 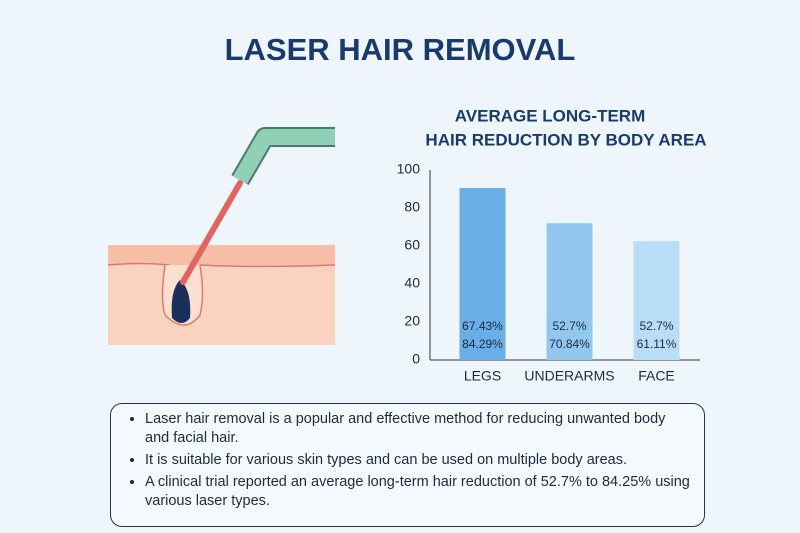 What do you see at coordinates (221, 256) in the screenshot?
I see `skin-top` at bounding box center [221, 256].